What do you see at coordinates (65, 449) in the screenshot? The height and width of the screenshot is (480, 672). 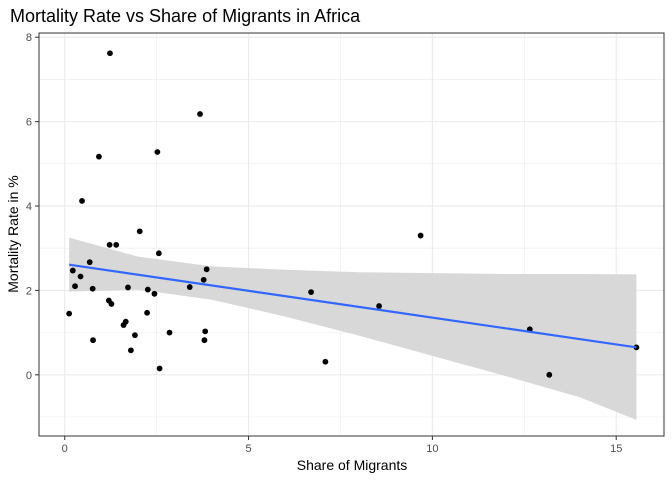 I see `x-tick-label: 0` at bounding box center [65, 449].